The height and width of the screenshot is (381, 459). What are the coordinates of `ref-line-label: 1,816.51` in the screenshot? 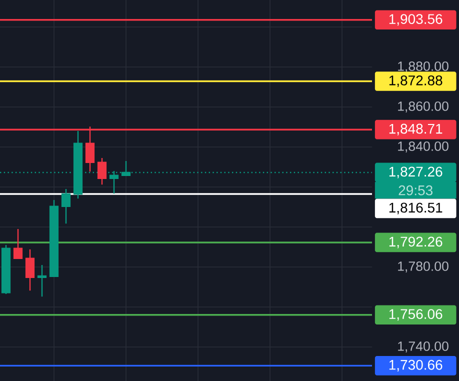 It's located at (415, 208).